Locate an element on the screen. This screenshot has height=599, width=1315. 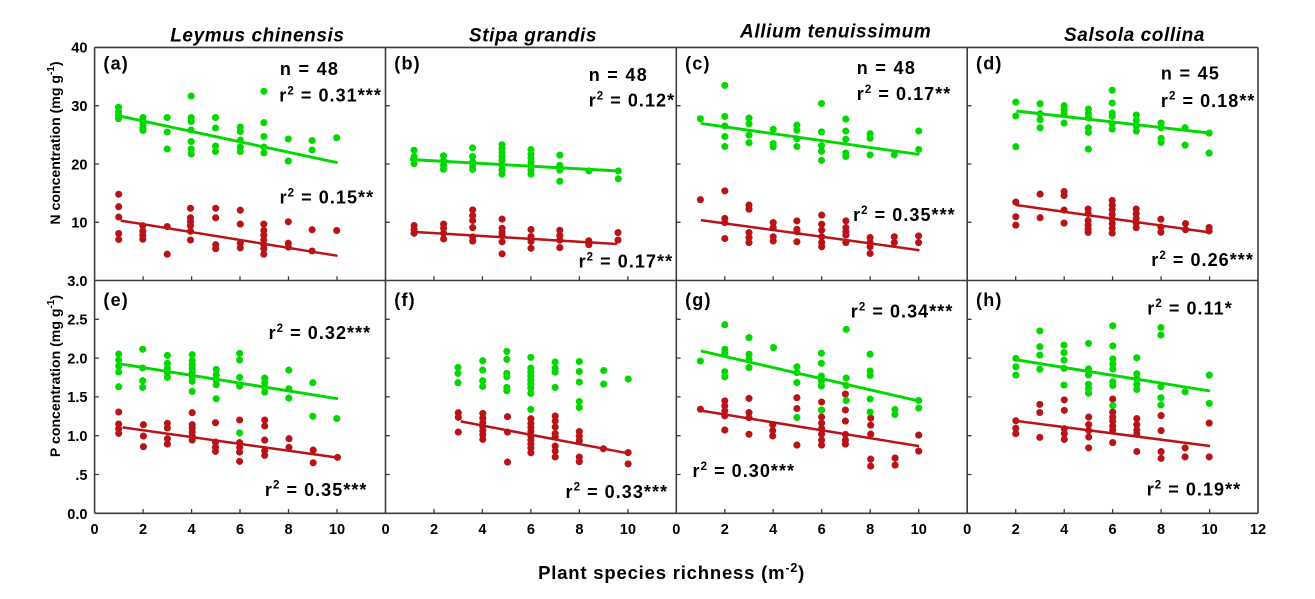
svg-text: r2 = 0.34*** is located at coordinates (902, 311).